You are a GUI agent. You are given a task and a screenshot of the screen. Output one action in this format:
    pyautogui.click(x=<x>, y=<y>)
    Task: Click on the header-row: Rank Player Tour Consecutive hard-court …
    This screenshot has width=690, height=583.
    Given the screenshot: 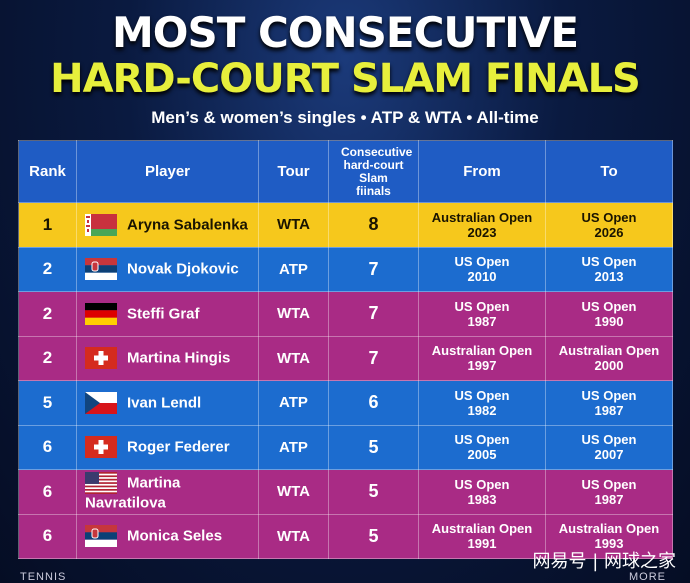 What is the action you would take?
    pyautogui.click(x=345, y=171)
    